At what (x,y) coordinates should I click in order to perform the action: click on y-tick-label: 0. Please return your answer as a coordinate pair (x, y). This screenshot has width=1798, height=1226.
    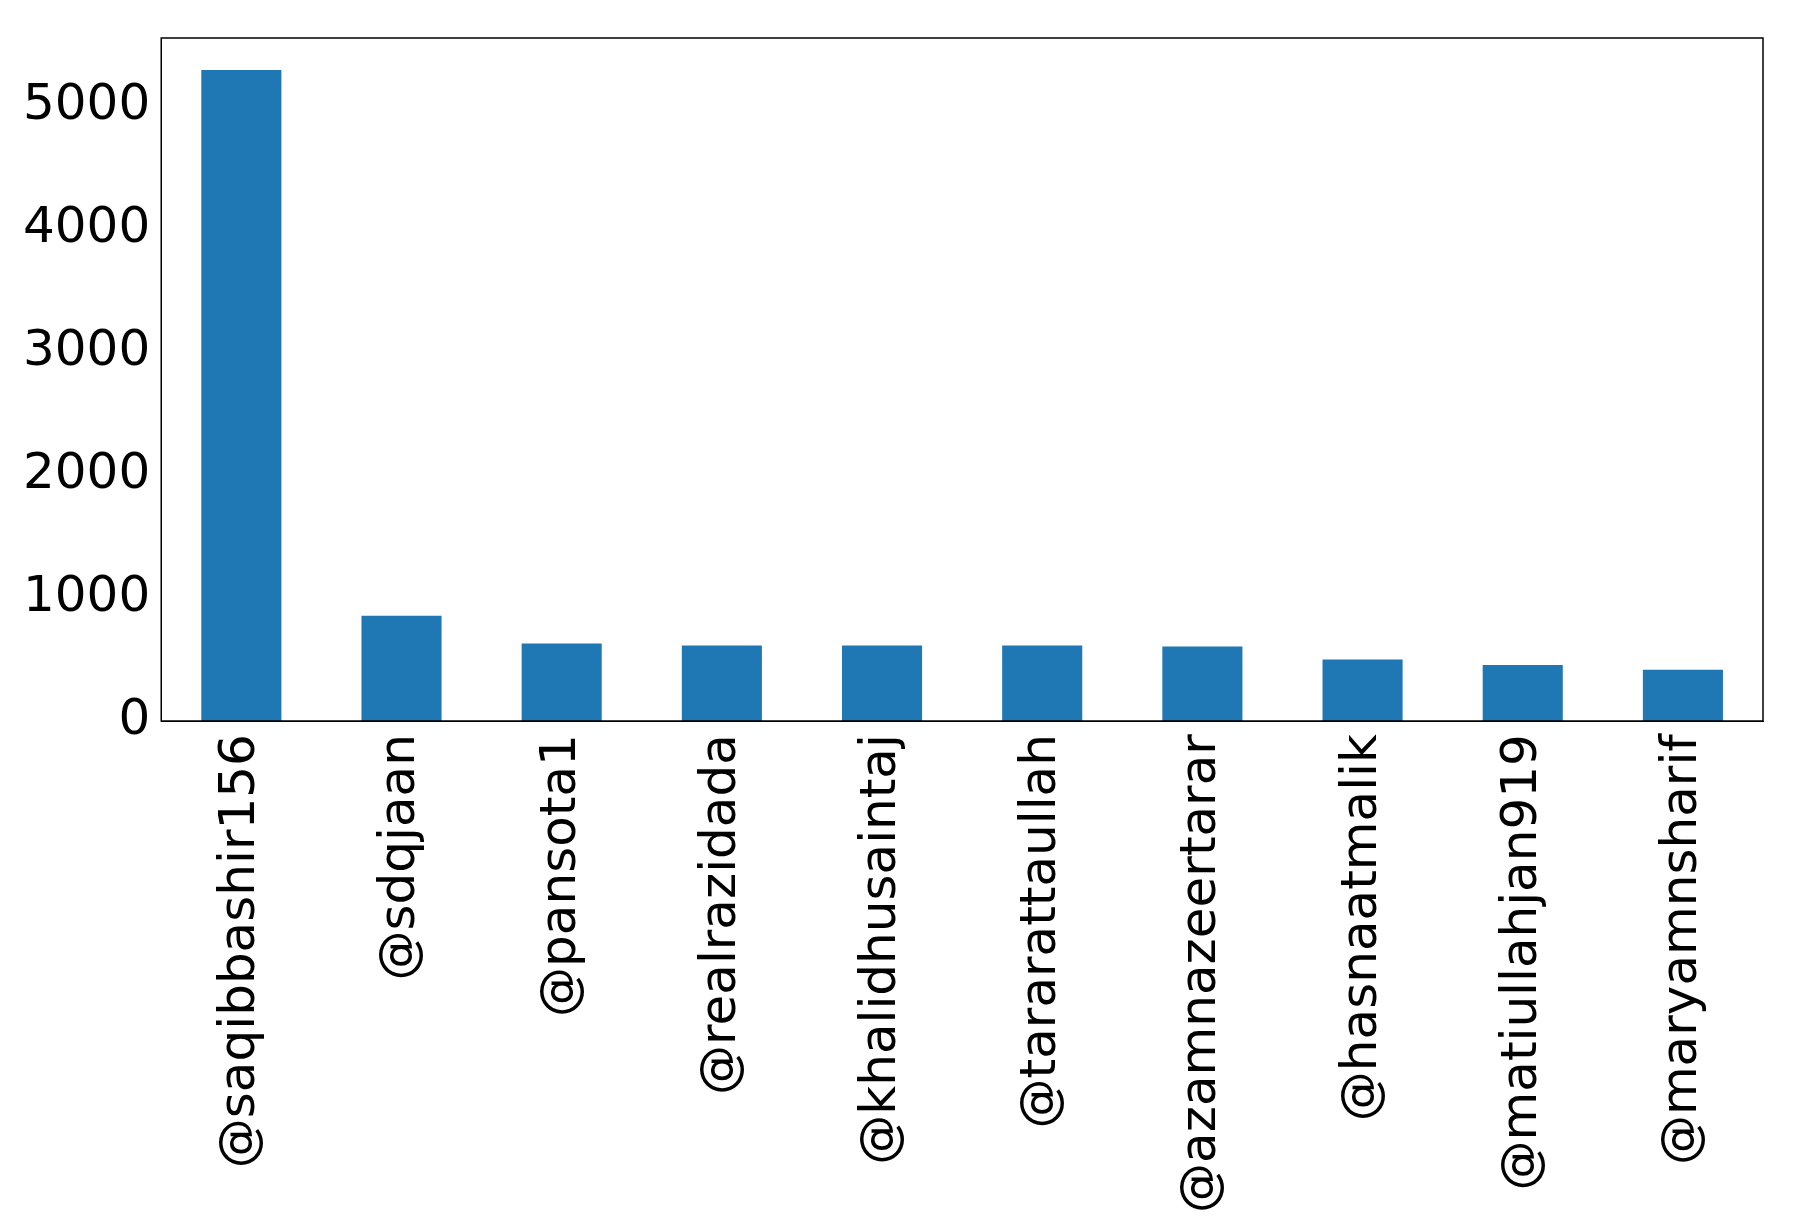
    Looking at the image, I should click on (134, 717).